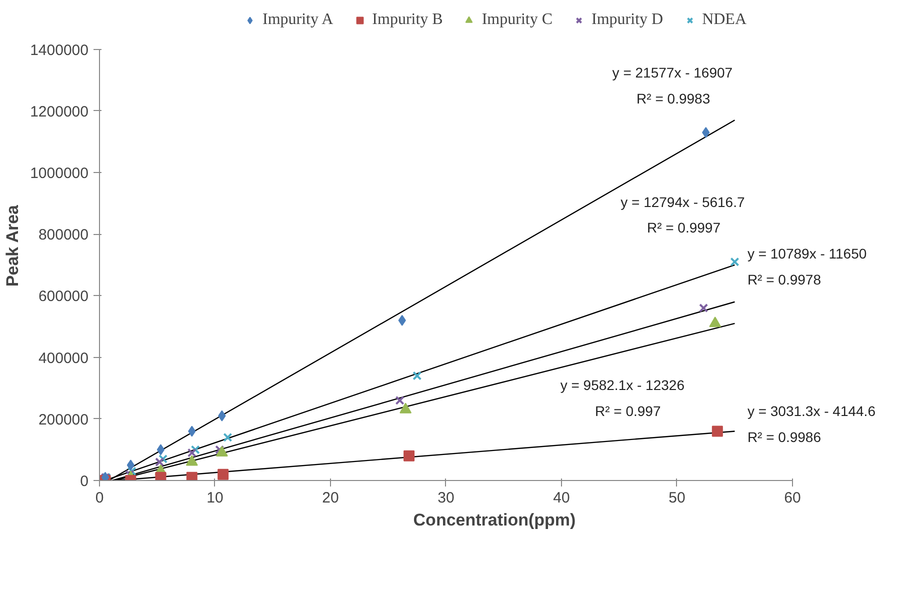 Image resolution: width=922 pixels, height=600 pixels. Describe the element at coordinates (63, 235) in the screenshot. I see `y-tick-label: 800000` at that location.